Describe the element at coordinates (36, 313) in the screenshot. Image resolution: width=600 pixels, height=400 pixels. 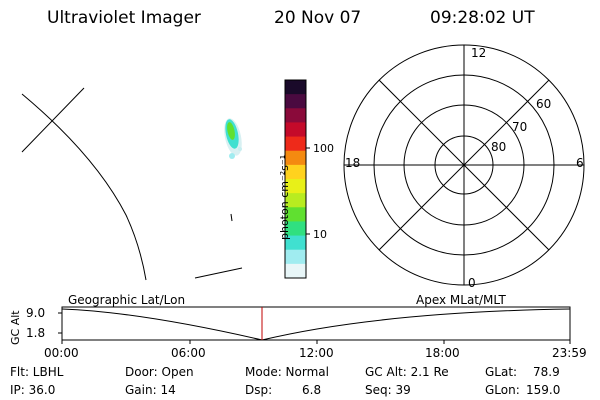
I see `y-tick-label-9: 9.0` at that location.